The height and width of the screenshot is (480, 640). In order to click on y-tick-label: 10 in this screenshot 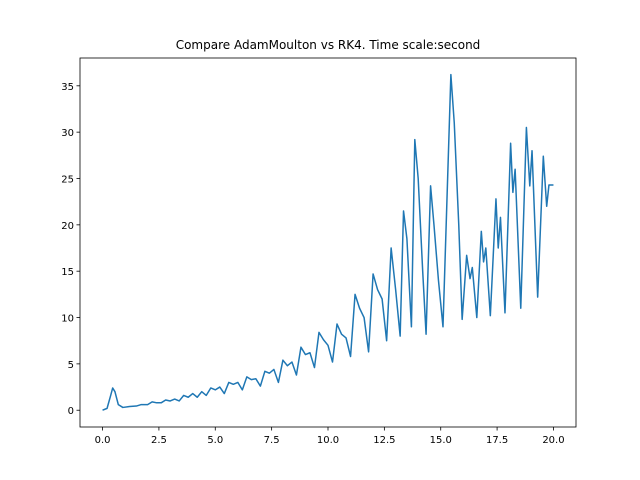, I will do `click(67, 319)`.